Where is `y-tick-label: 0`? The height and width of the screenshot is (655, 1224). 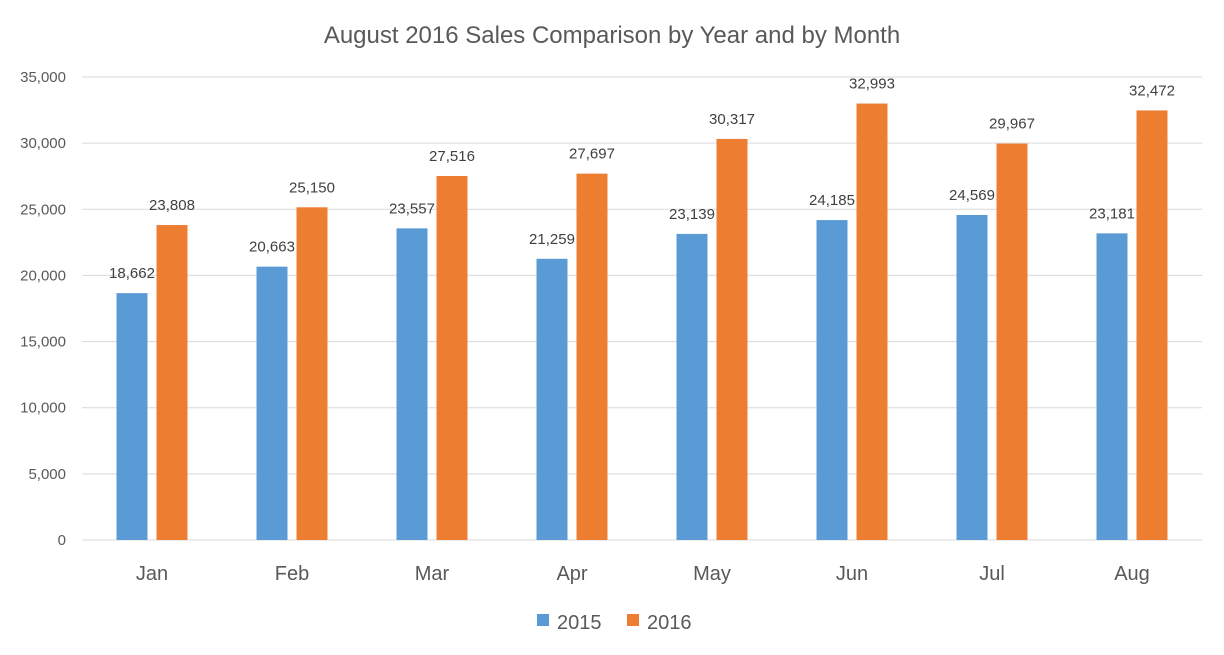 y-tick-label: 0 is located at coordinates (62, 540).